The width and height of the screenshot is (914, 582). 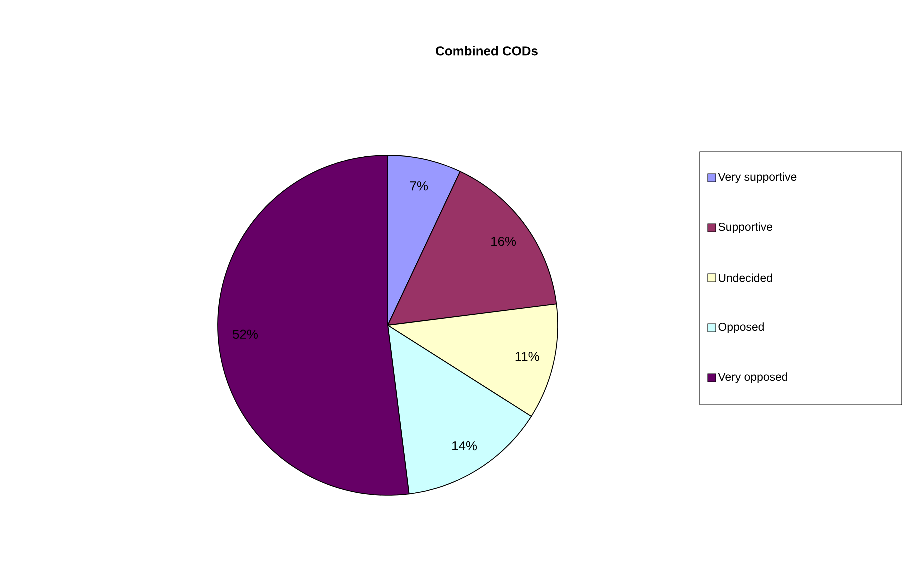 What do you see at coordinates (745, 278) in the screenshot?
I see `legend-label: Undecided` at bounding box center [745, 278].